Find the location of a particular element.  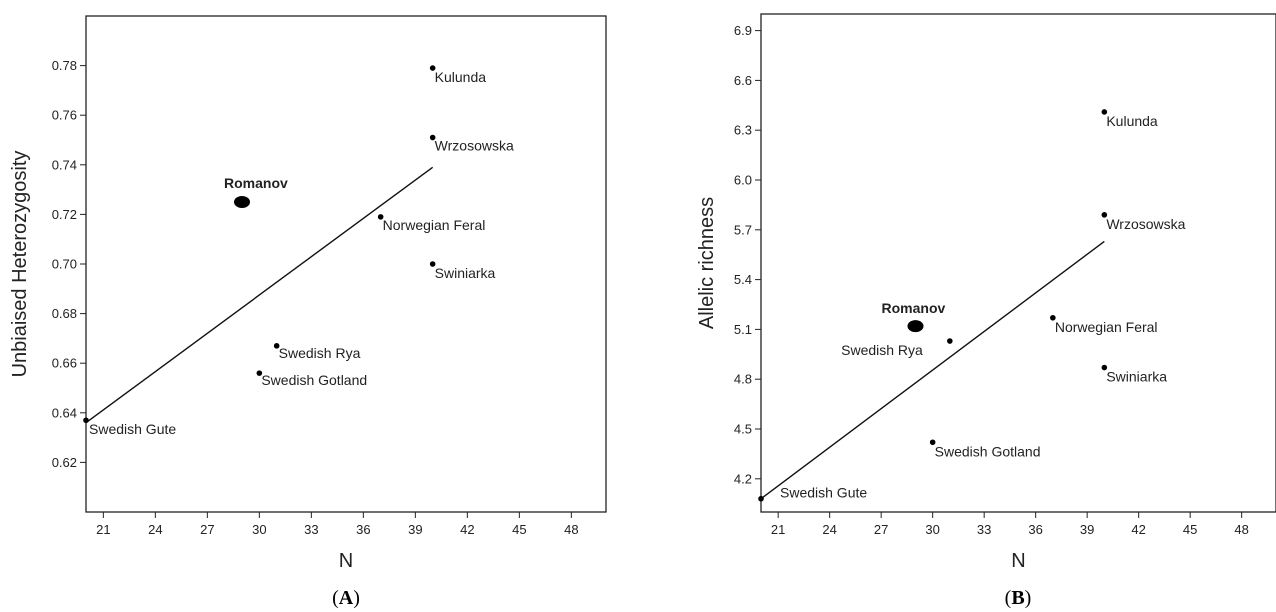

panel-b-y-tick-label: 6.6 is located at coordinates (743, 80).